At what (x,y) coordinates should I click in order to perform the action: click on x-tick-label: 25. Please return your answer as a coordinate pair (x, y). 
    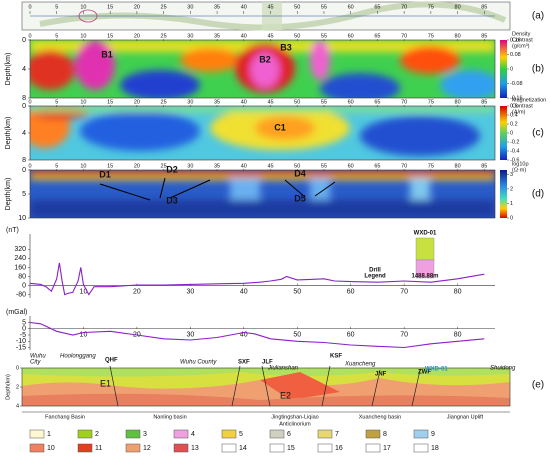
    Looking at the image, I should click on (164, 7).